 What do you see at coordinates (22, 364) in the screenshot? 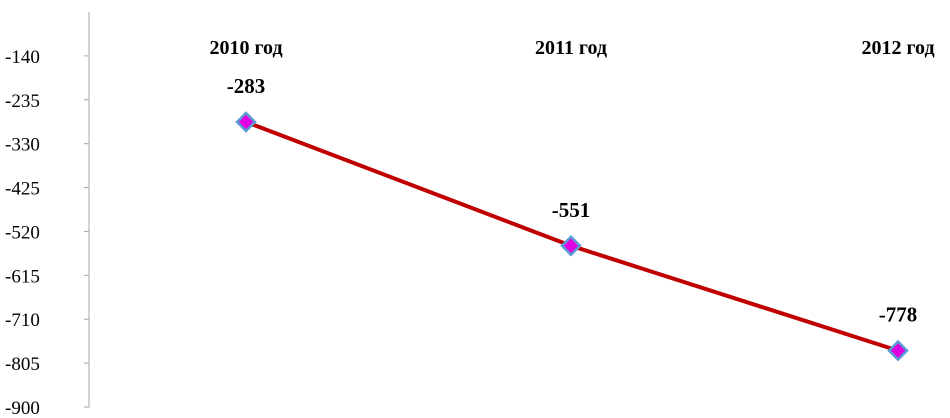
I see `y-tick-label: -805` at bounding box center [22, 364].